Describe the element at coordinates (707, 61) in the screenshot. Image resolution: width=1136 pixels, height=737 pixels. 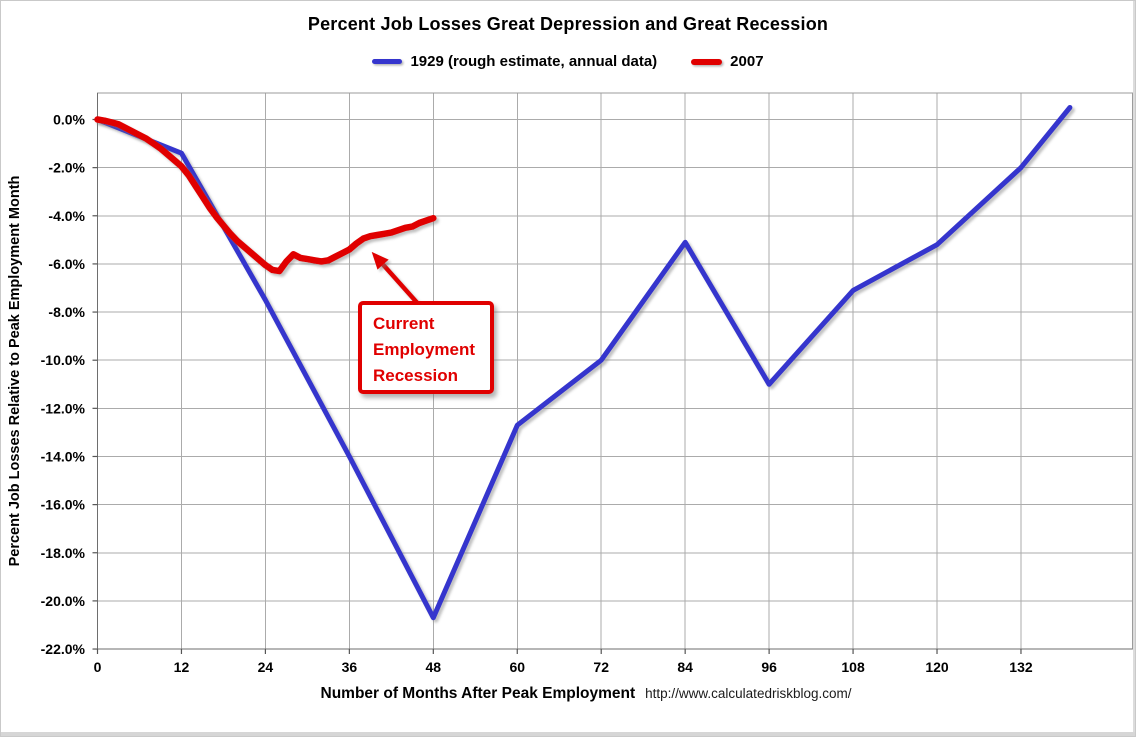
I see `legend-swatch-2007` at that location.